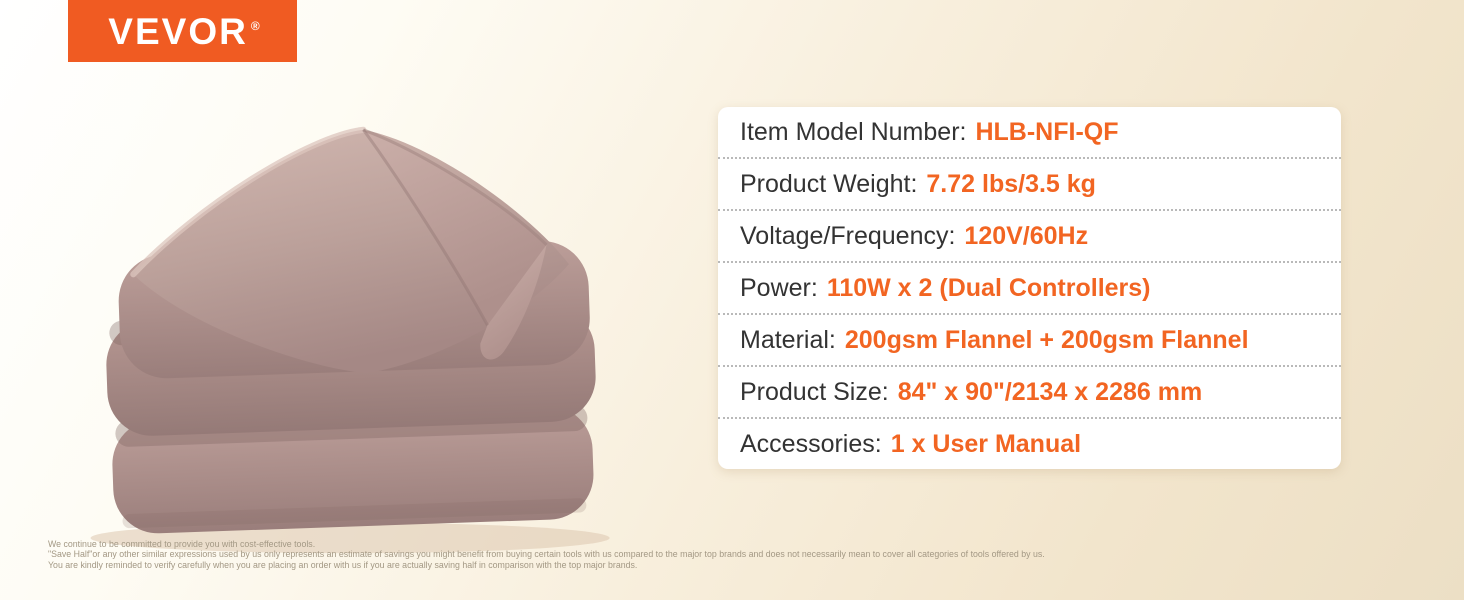 Image resolution: width=1464 pixels, height=600 pixels. I want to click on spec-value: 110W x 2 (Dual Controllers), so click(988, 287).